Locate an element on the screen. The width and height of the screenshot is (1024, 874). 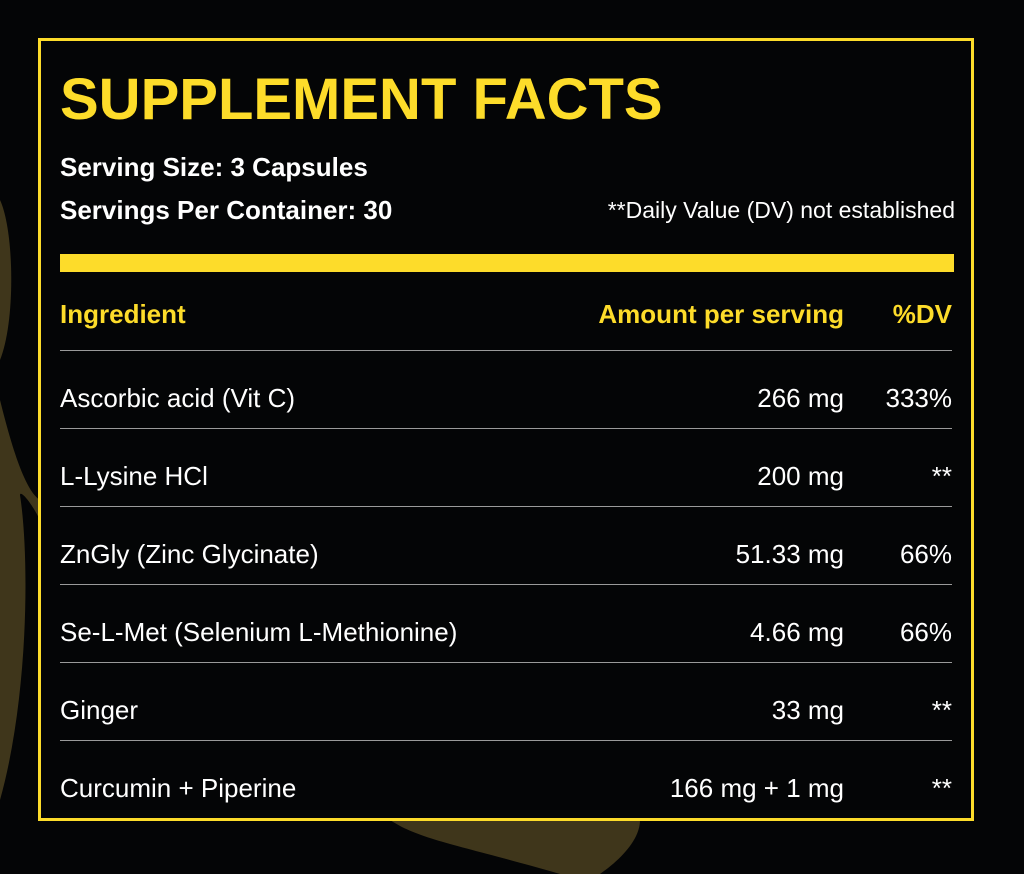
ingredient-amount: 266 mg is located at coordinates (800, 398).